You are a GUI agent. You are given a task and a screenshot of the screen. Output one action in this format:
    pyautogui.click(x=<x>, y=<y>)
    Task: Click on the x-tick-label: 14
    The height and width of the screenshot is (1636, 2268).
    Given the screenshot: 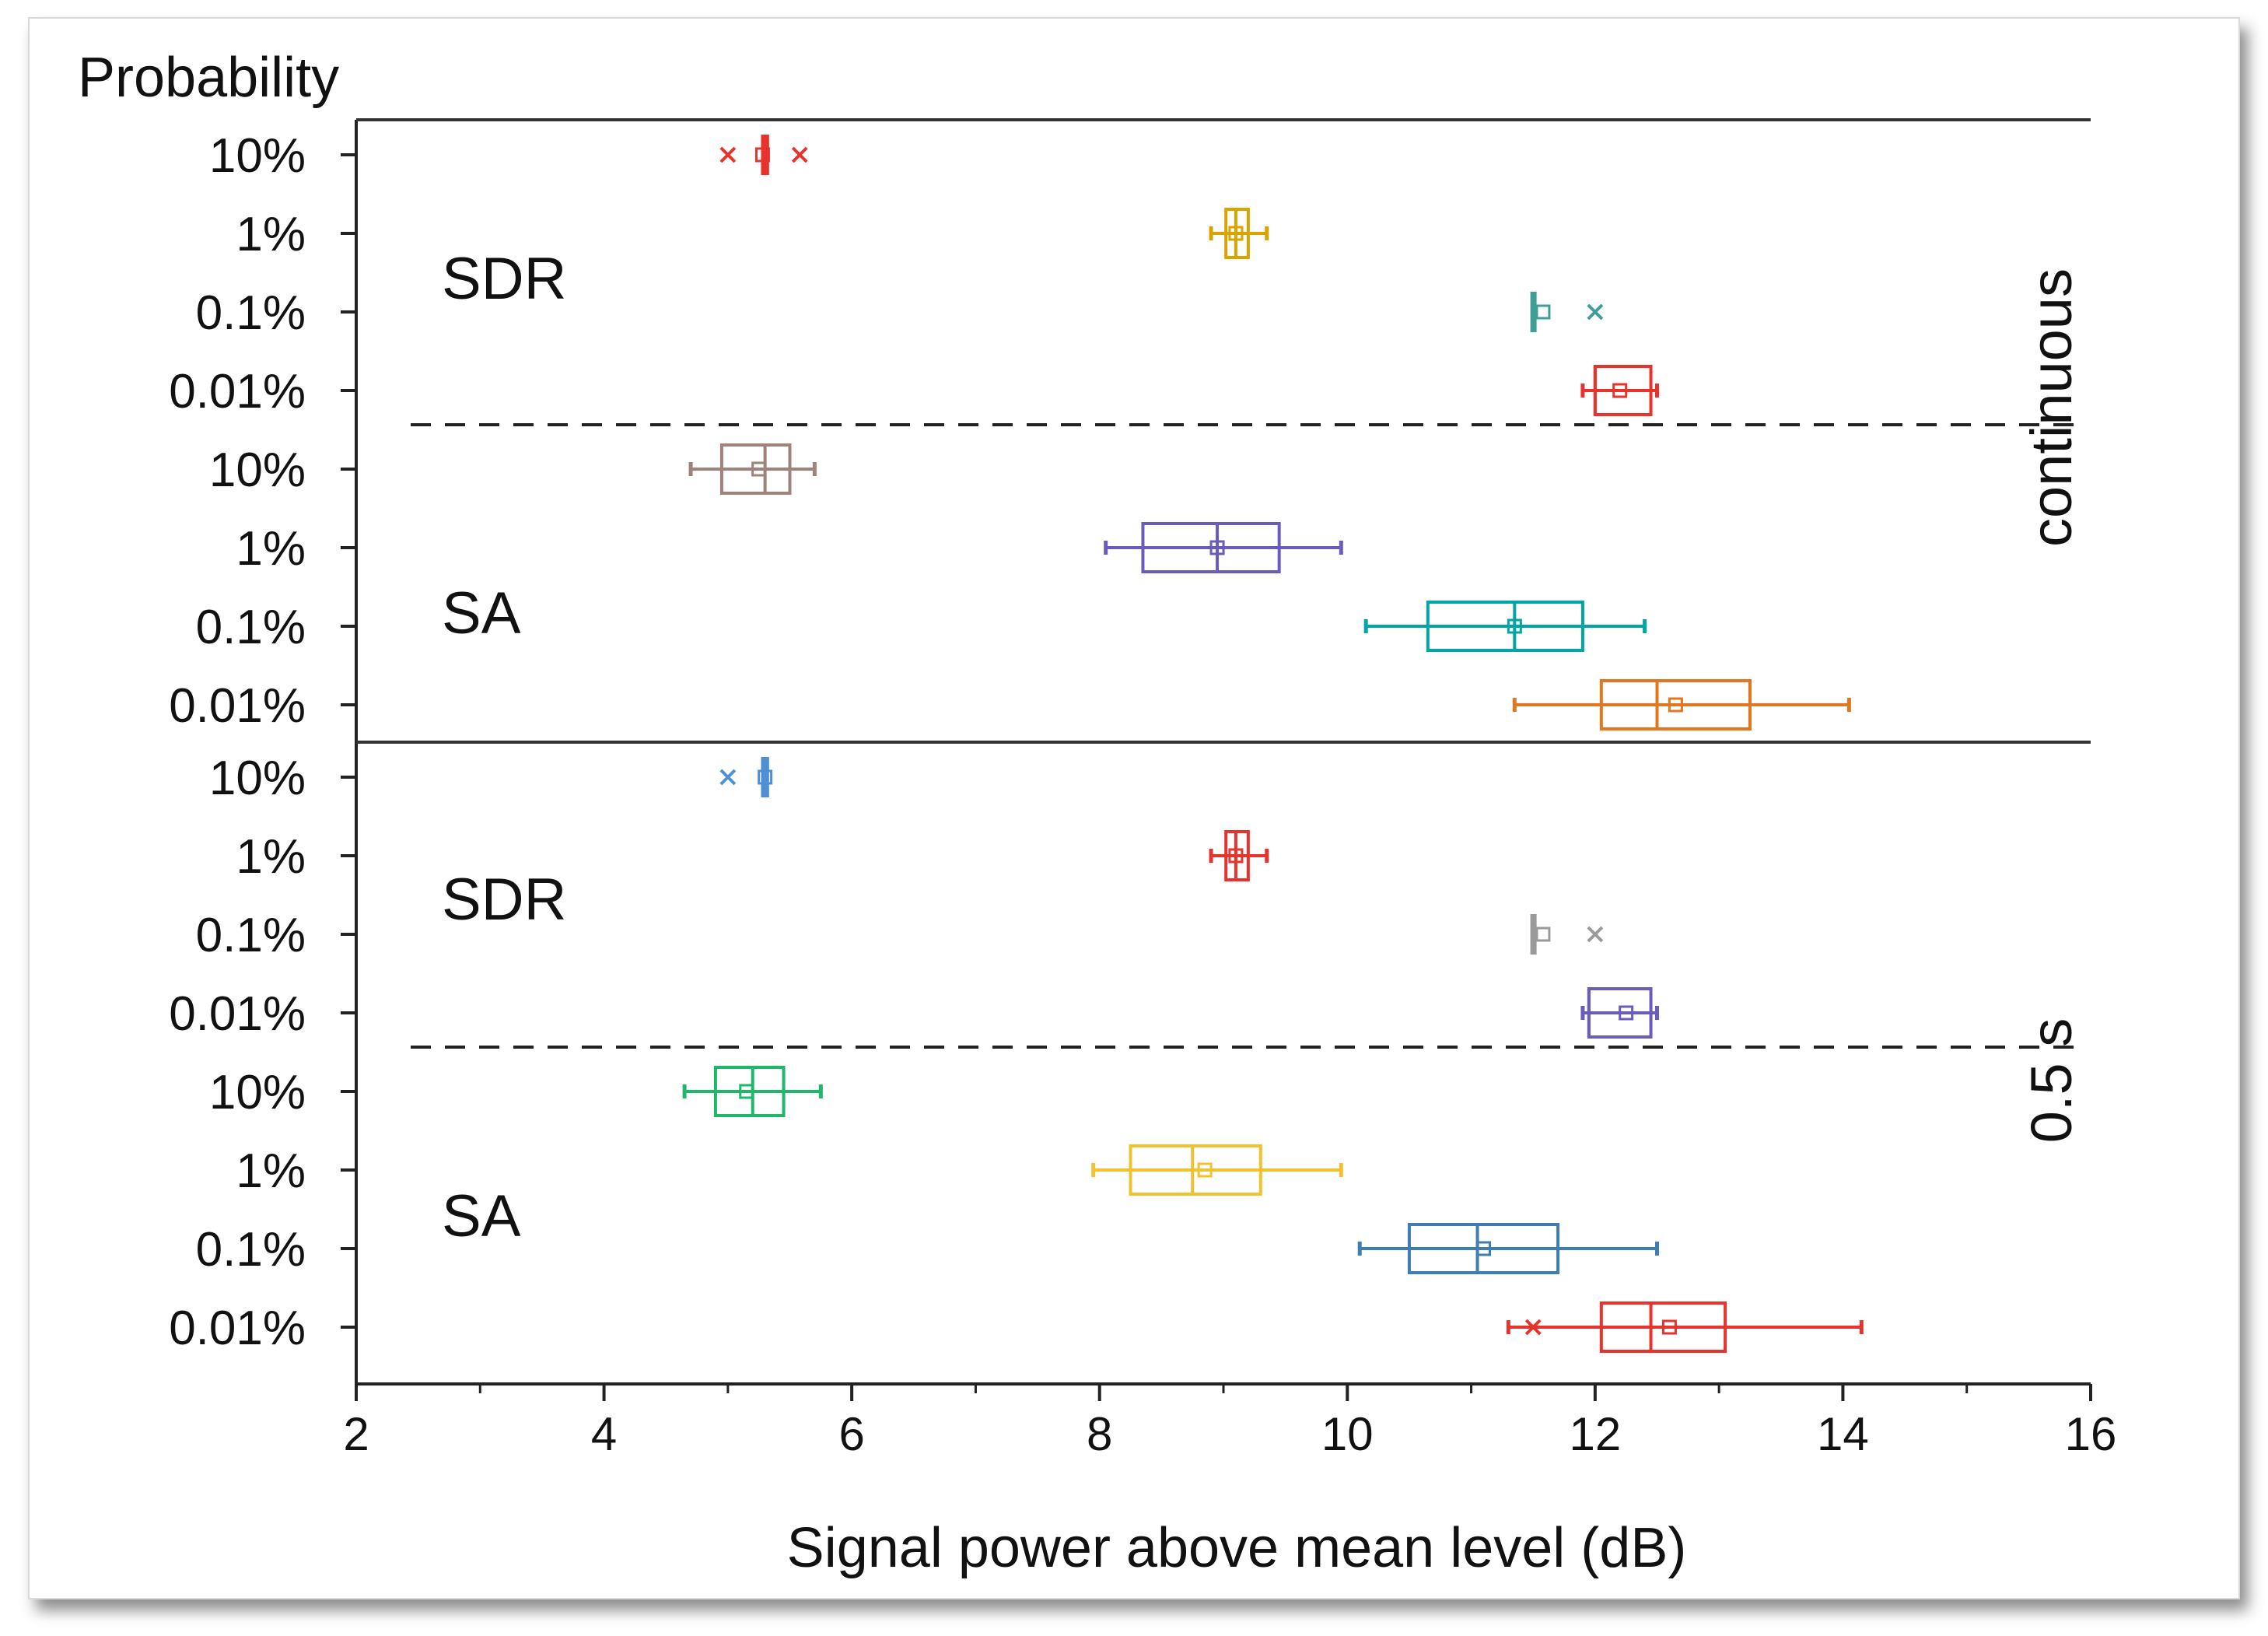 What is the action you would take?
    pyautogui.click(x=1843, y=1434)
    